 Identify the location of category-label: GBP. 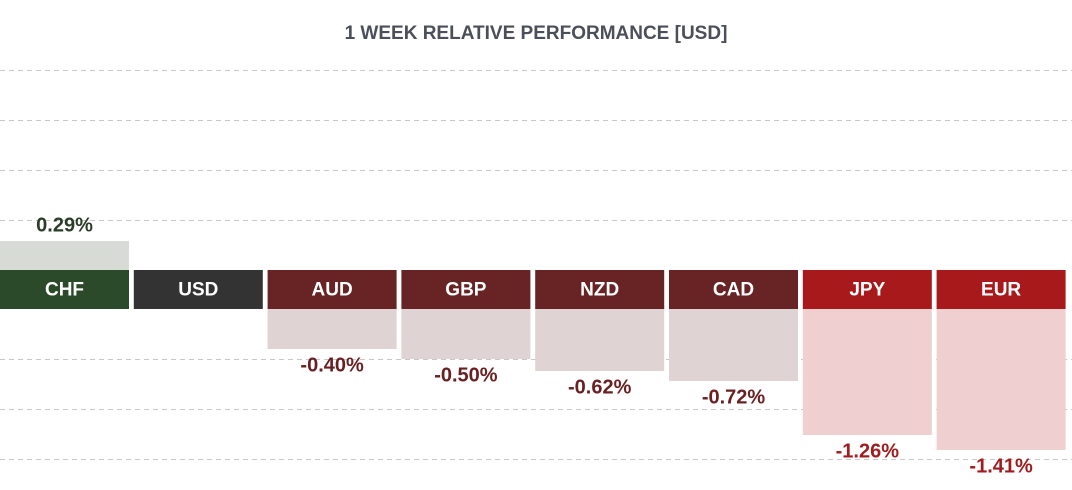
(466, 290).